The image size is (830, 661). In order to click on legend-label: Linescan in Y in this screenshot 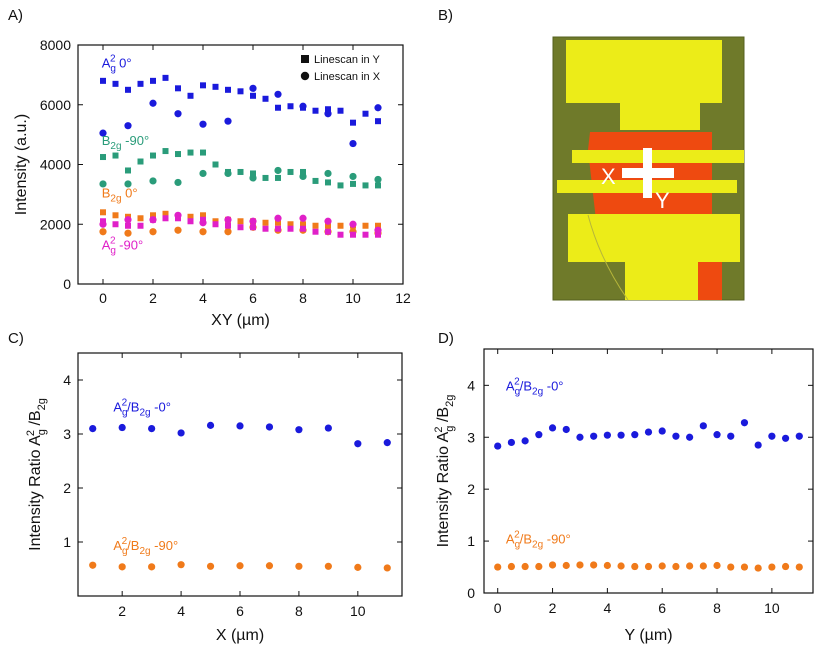, I will do `click(347, 60)`.